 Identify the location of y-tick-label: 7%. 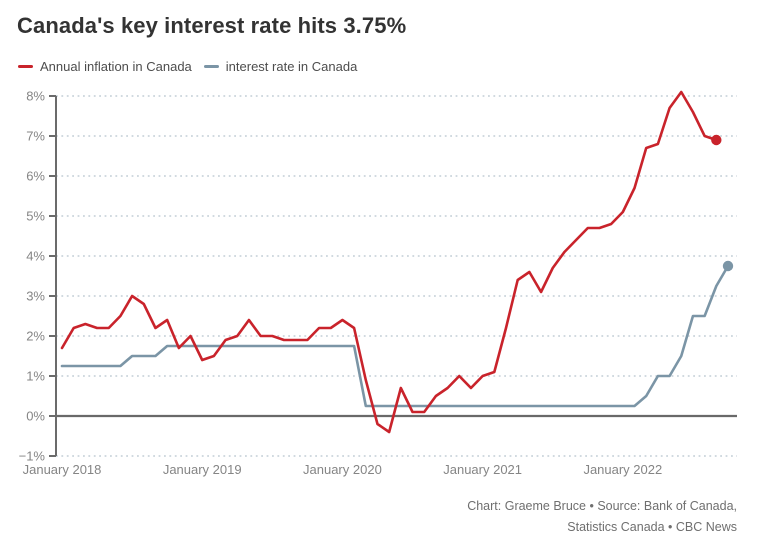
(35, 136).